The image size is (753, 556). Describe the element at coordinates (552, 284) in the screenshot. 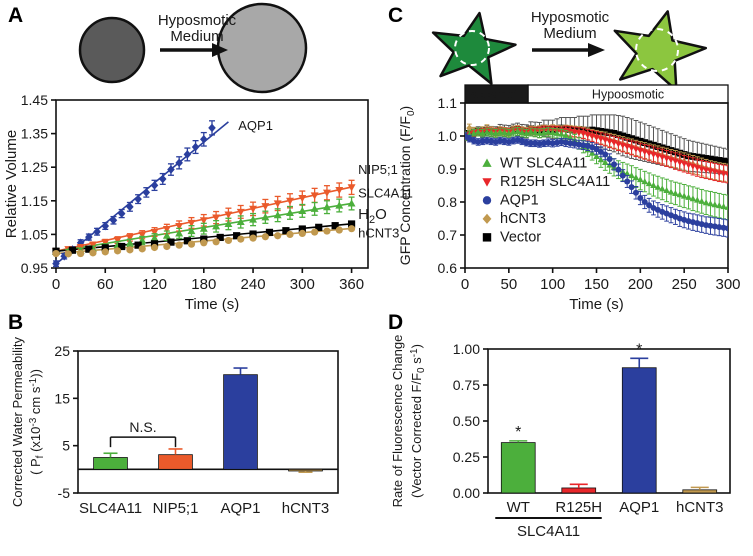

I see `x-tick-label: 100` at that location.